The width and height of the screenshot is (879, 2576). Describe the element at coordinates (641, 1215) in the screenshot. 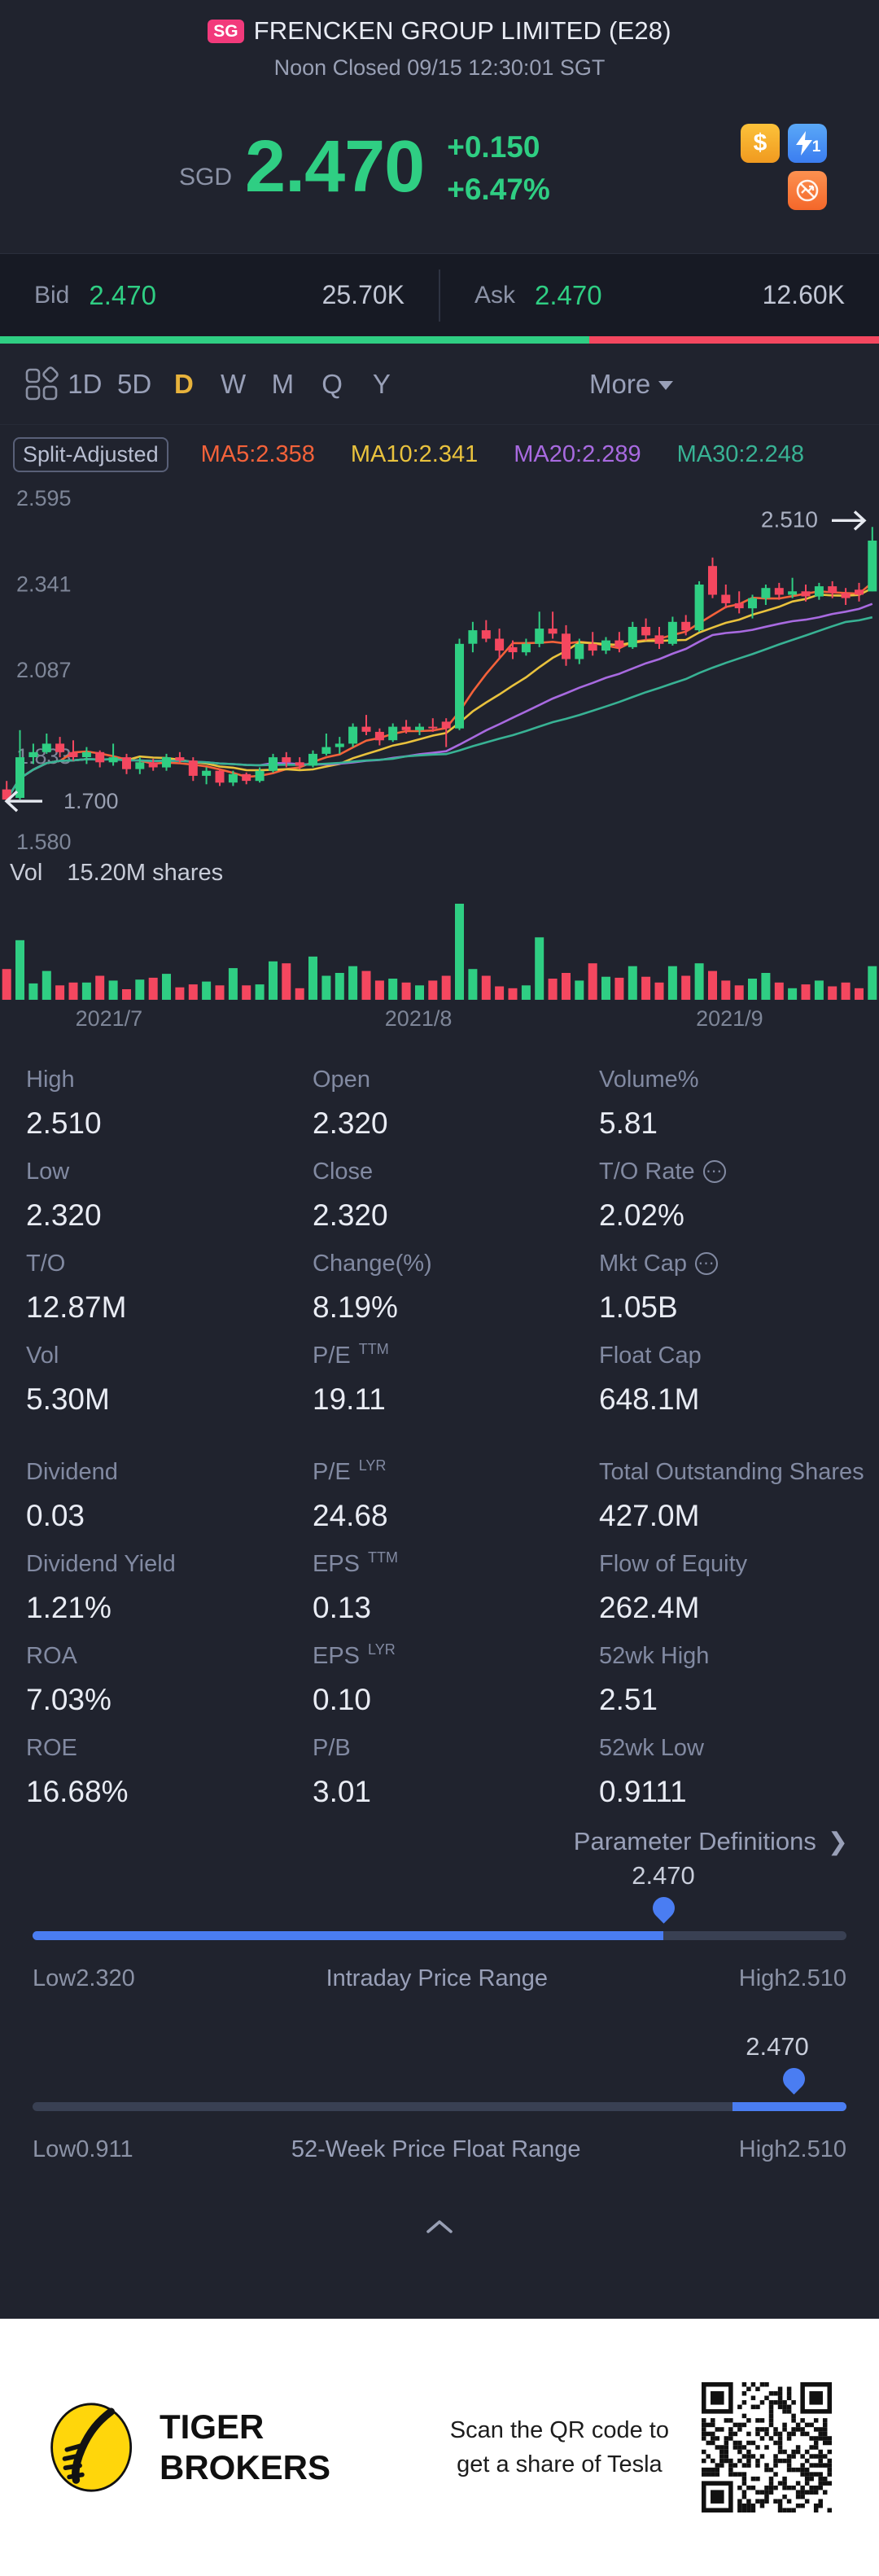

I see `stat-value: 2.02%` at that location.